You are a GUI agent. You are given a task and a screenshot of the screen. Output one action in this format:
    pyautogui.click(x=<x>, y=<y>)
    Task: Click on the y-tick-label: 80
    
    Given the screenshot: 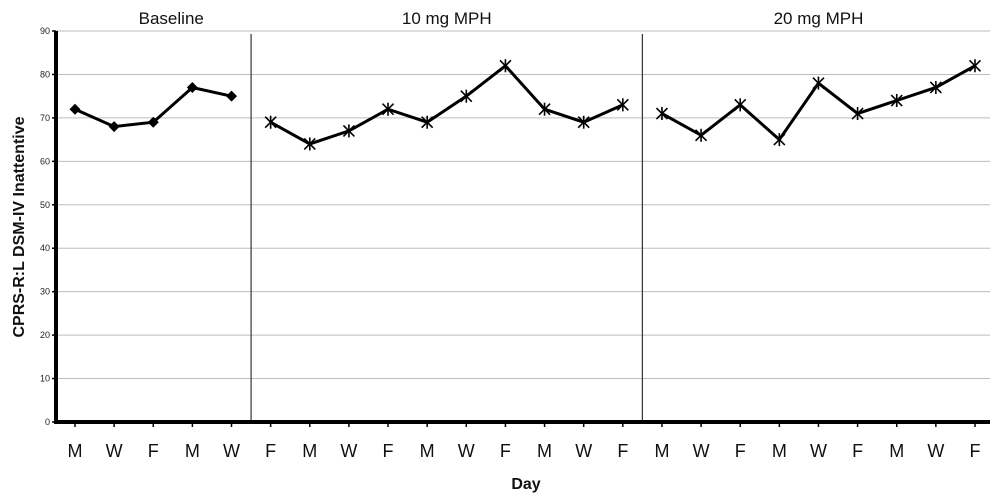 What is the action you would take?
    pyautogui.click(x=45, y=74)
    